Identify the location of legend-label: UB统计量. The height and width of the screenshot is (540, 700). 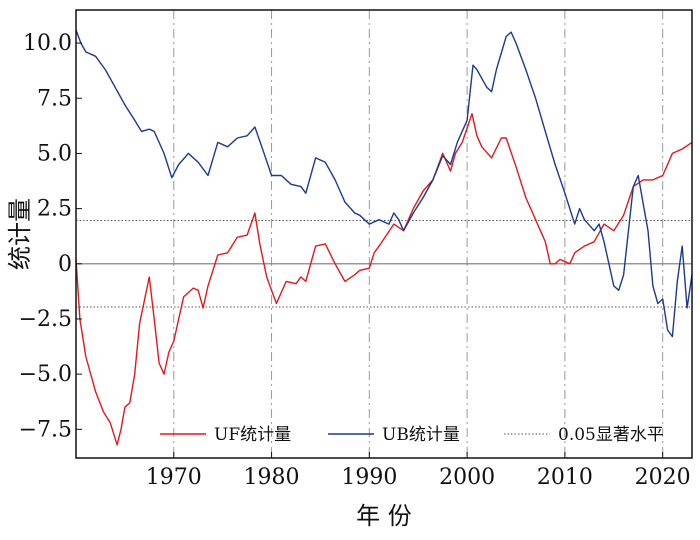
(421, 435).